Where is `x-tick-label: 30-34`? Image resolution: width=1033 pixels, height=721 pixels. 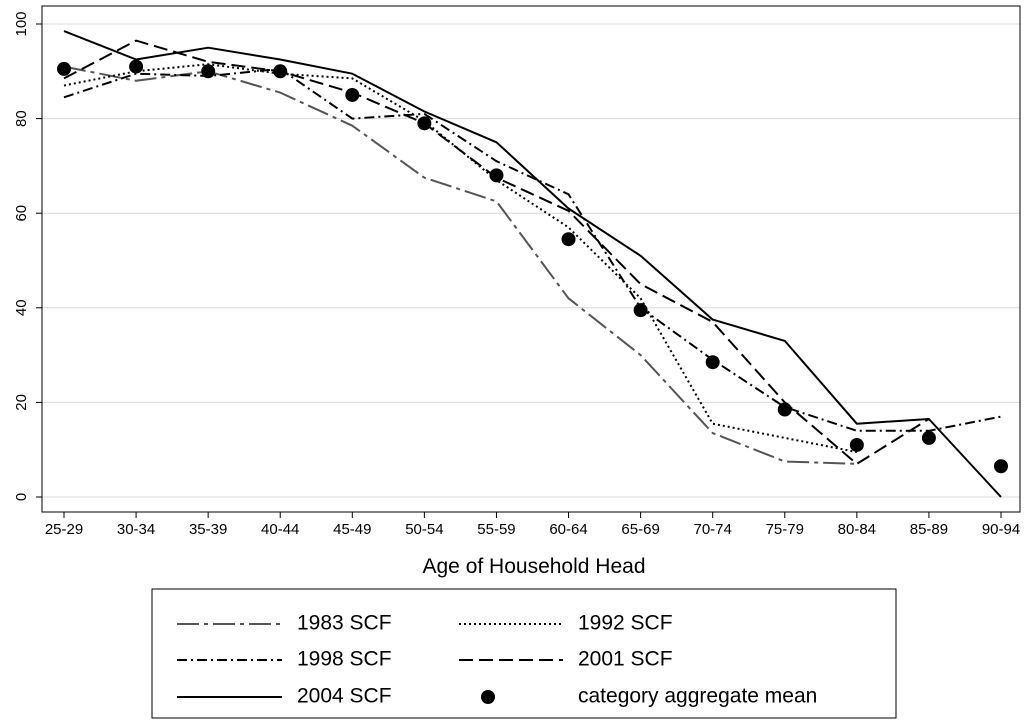 x-tick-label: 30-34 is located at coordinates (136, 529).